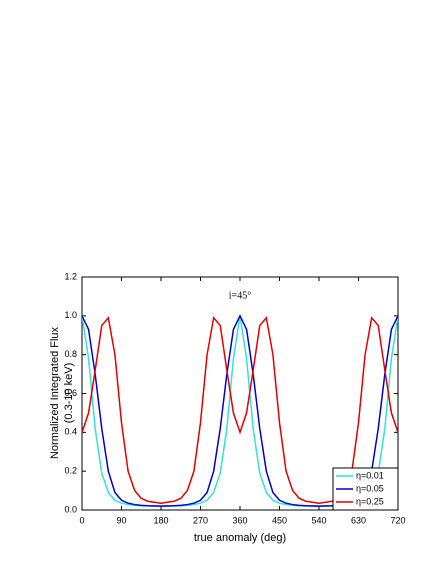 Image resolution: width=436 pixels, height=564 pixels. I want to click on y-tick-label: 0.8, so click(70, 354).